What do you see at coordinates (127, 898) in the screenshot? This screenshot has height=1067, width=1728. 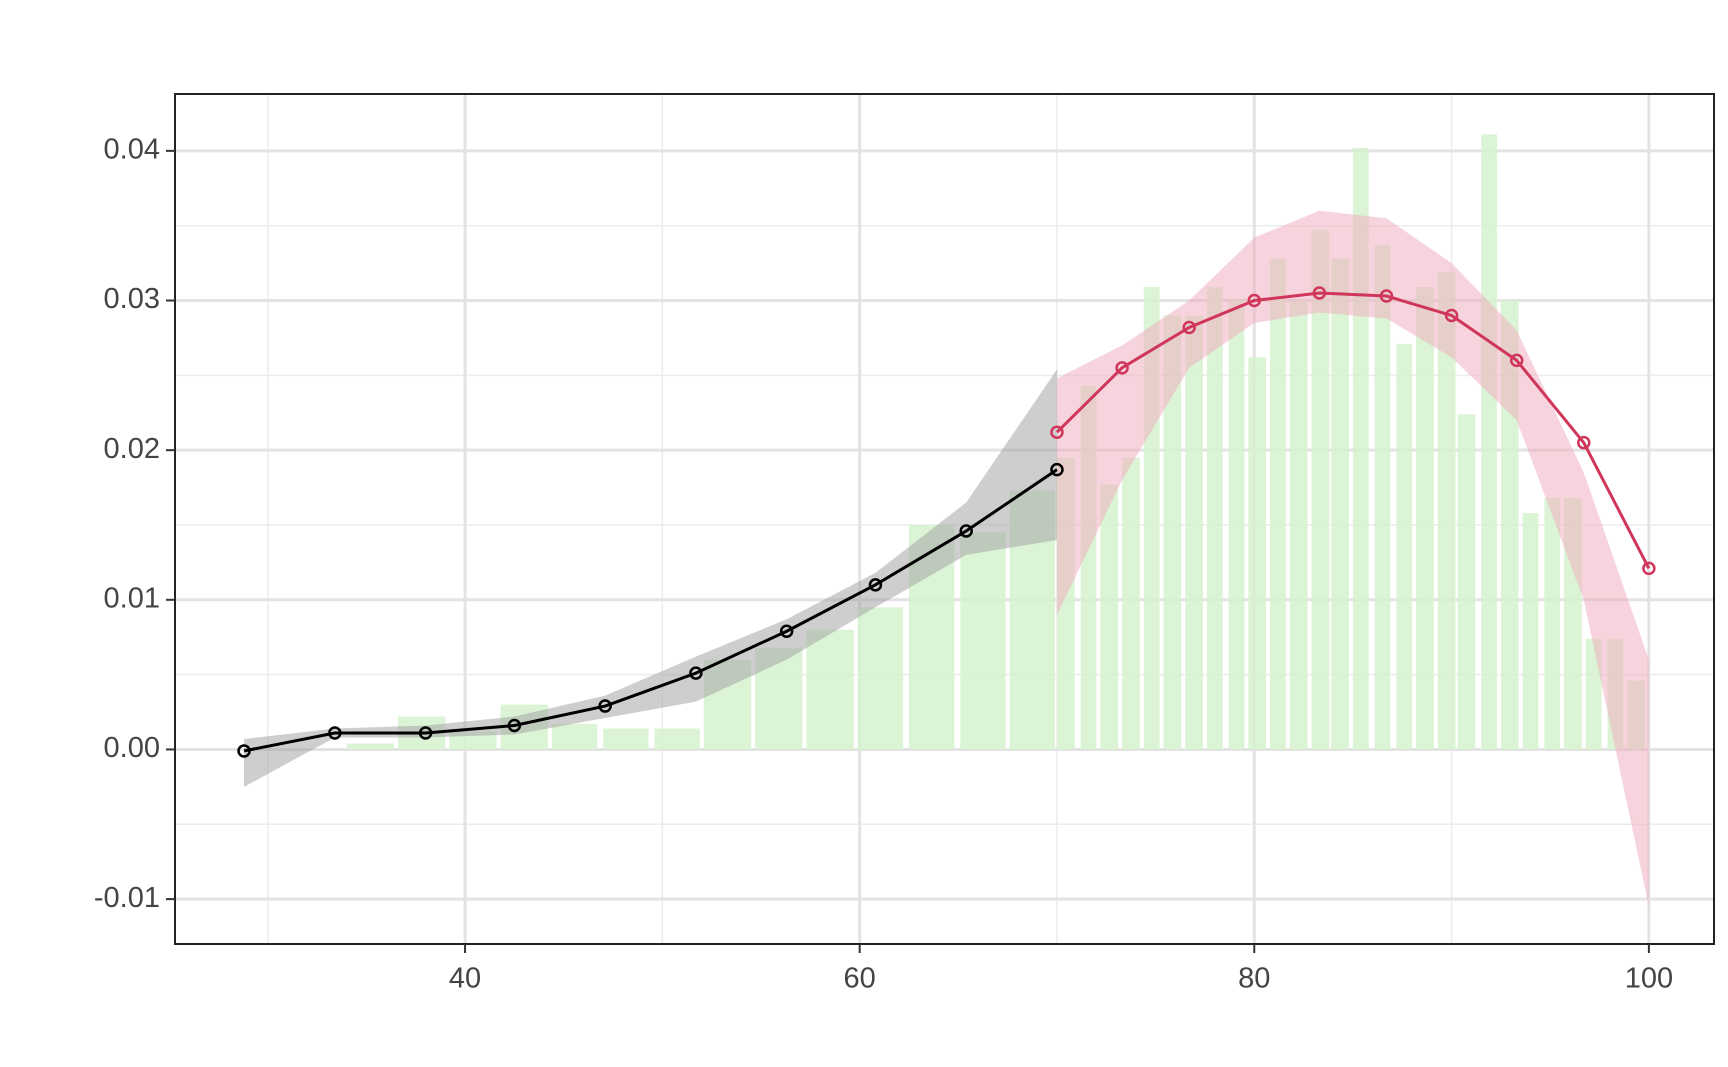 I see `y-tick-label: -0.01` at bounding box center [127, 898].